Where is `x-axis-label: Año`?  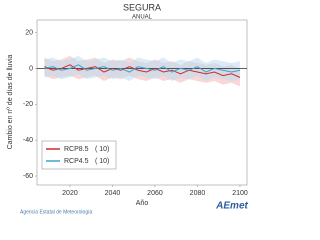
x-axis-label: Año is located at coordinates (142, 203).